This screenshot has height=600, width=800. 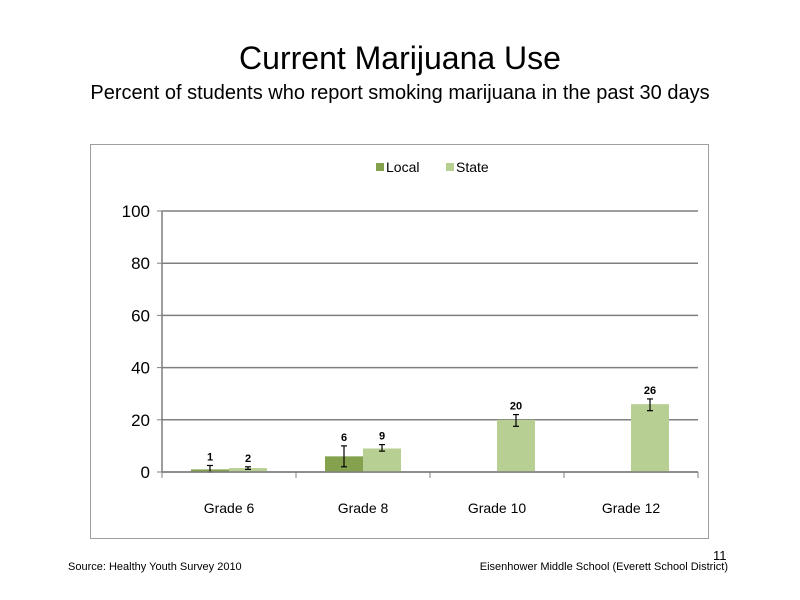 What do you see at coordinates (382, 437) in the screenshot?
I see `data-label: 9` at bounding box center [382, 437].